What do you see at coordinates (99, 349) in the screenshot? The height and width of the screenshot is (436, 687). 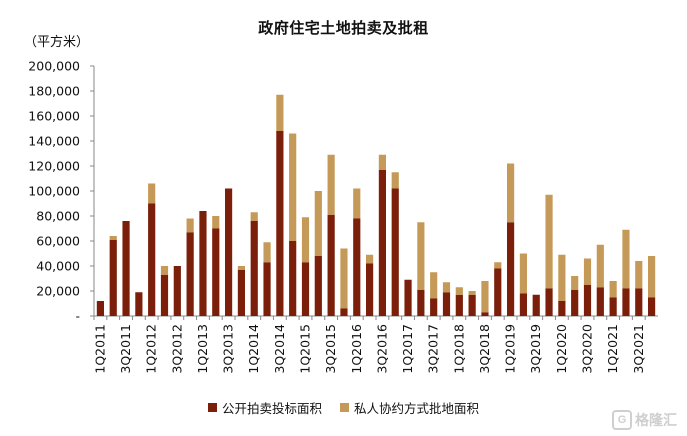 I see `x-tick-label: 1Q2011` at bounding box center [99, 349].